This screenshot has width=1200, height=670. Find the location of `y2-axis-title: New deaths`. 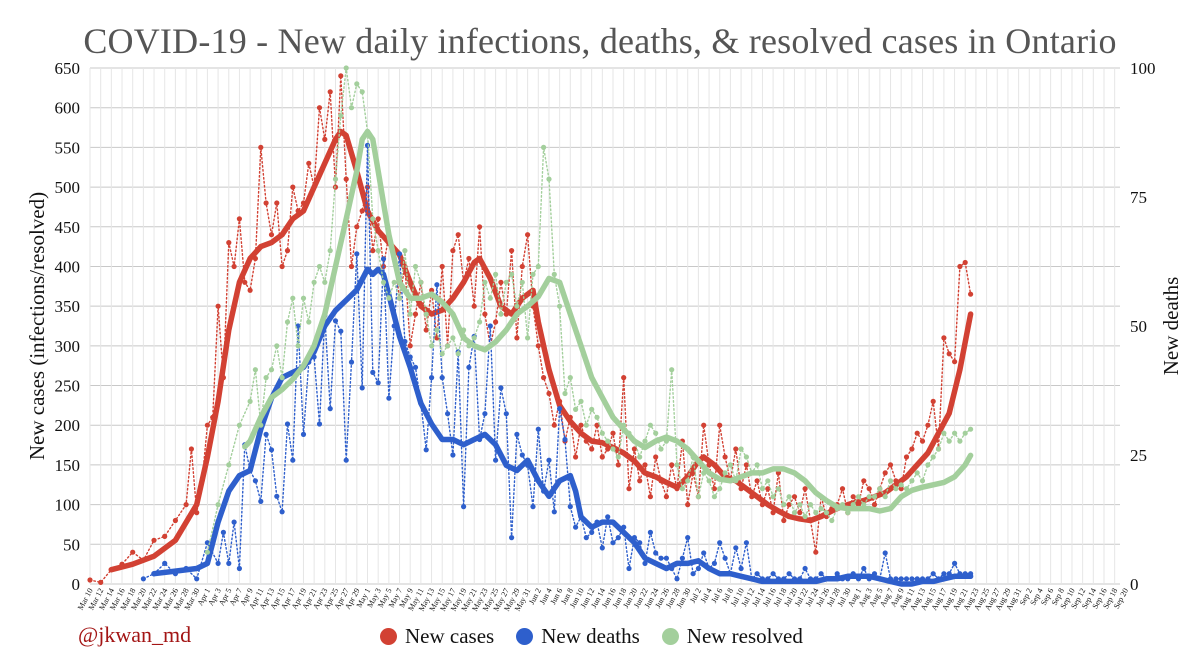

y2-axis-title: New deaths is located at coordinates (1171, 326).